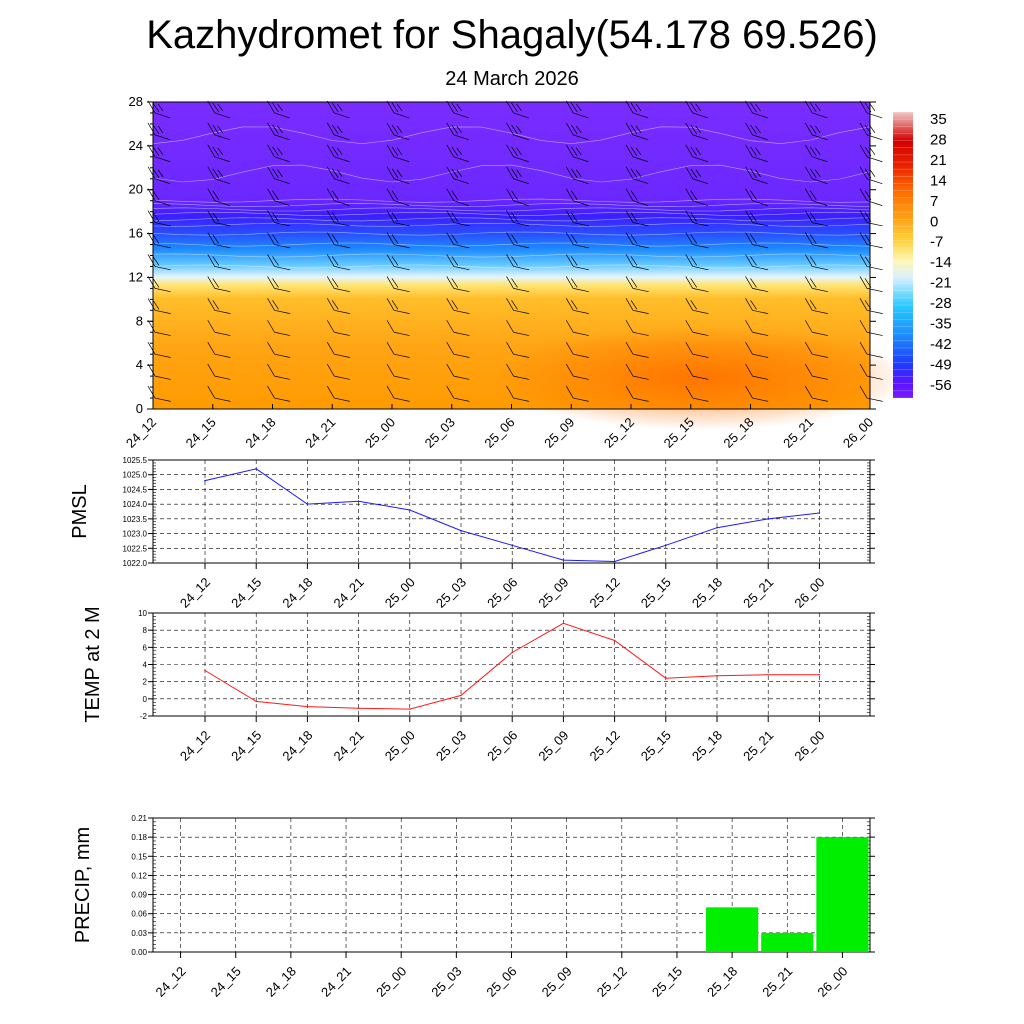 This screenshot has width=1024, height=1024. Describe the element at coordinates (336, 982) in the screenshot. I see `x-tick-label: 24_21` at that location.